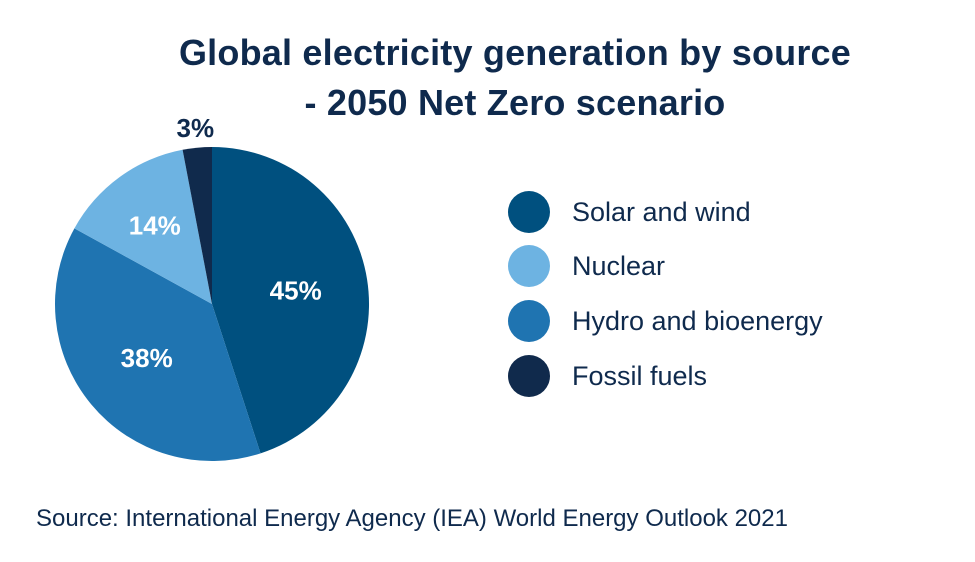  What do you see at coordinates (529, 376) in the screenshot?
I see `legend-swatch-fossil-fuels` at bounding box center [529, 376].